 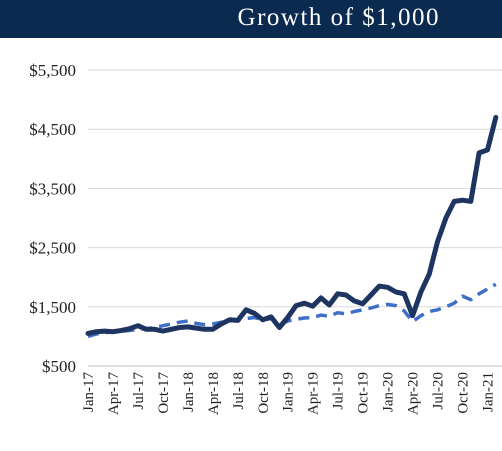 What do you see at coordinates (52, 248) in the screenshot?
I see `y-tick-label: $2,500` at bounding box center [52, 248].